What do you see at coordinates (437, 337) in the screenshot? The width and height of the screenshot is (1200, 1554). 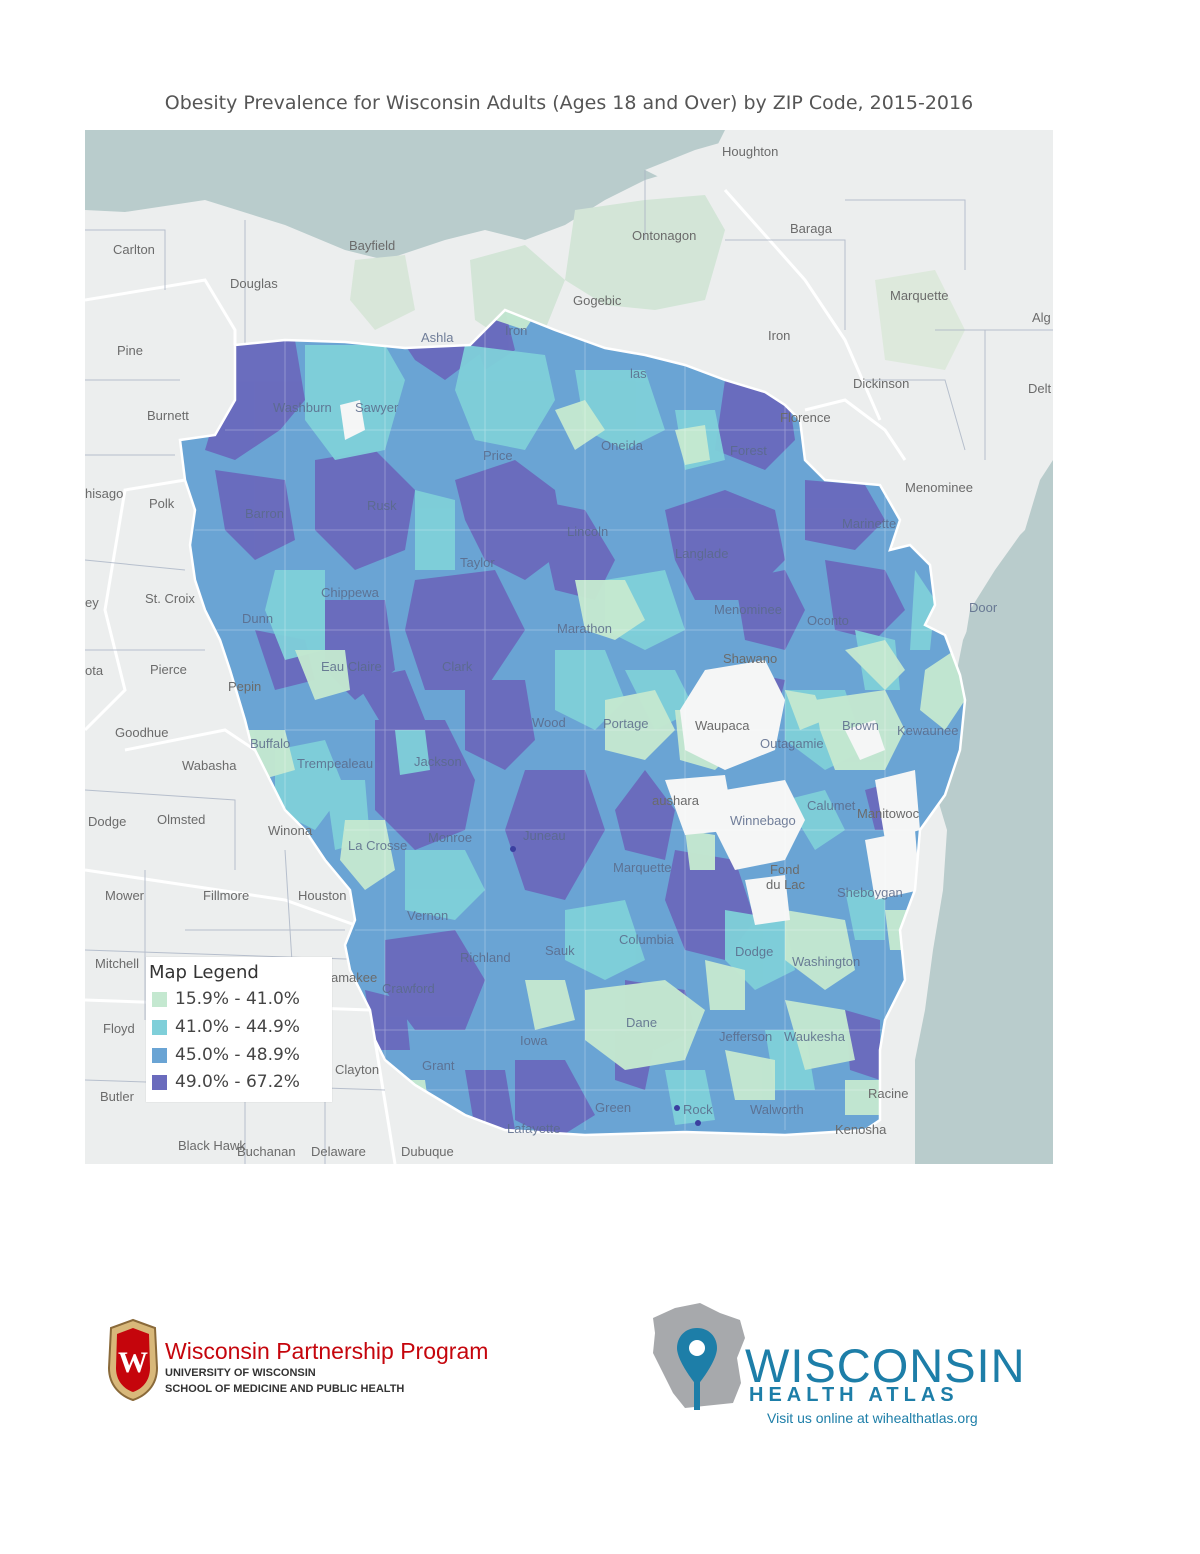 I see `label-ashland: Ashla` at bounding box center [437, 337].